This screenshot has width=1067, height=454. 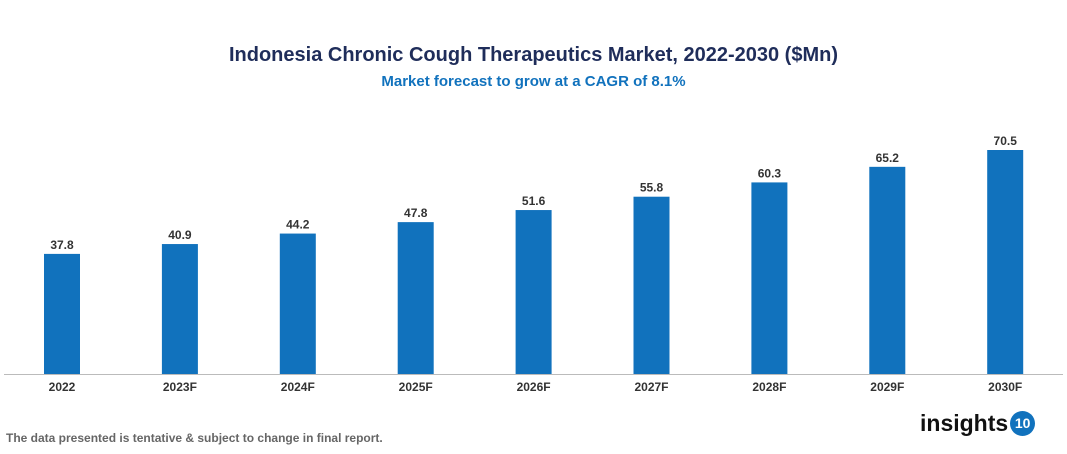 What do you see at coordinates (534, 387) in the screenshot?
I see `x-tick-label-2026F: 2026F` at bounding box center [534, 387].